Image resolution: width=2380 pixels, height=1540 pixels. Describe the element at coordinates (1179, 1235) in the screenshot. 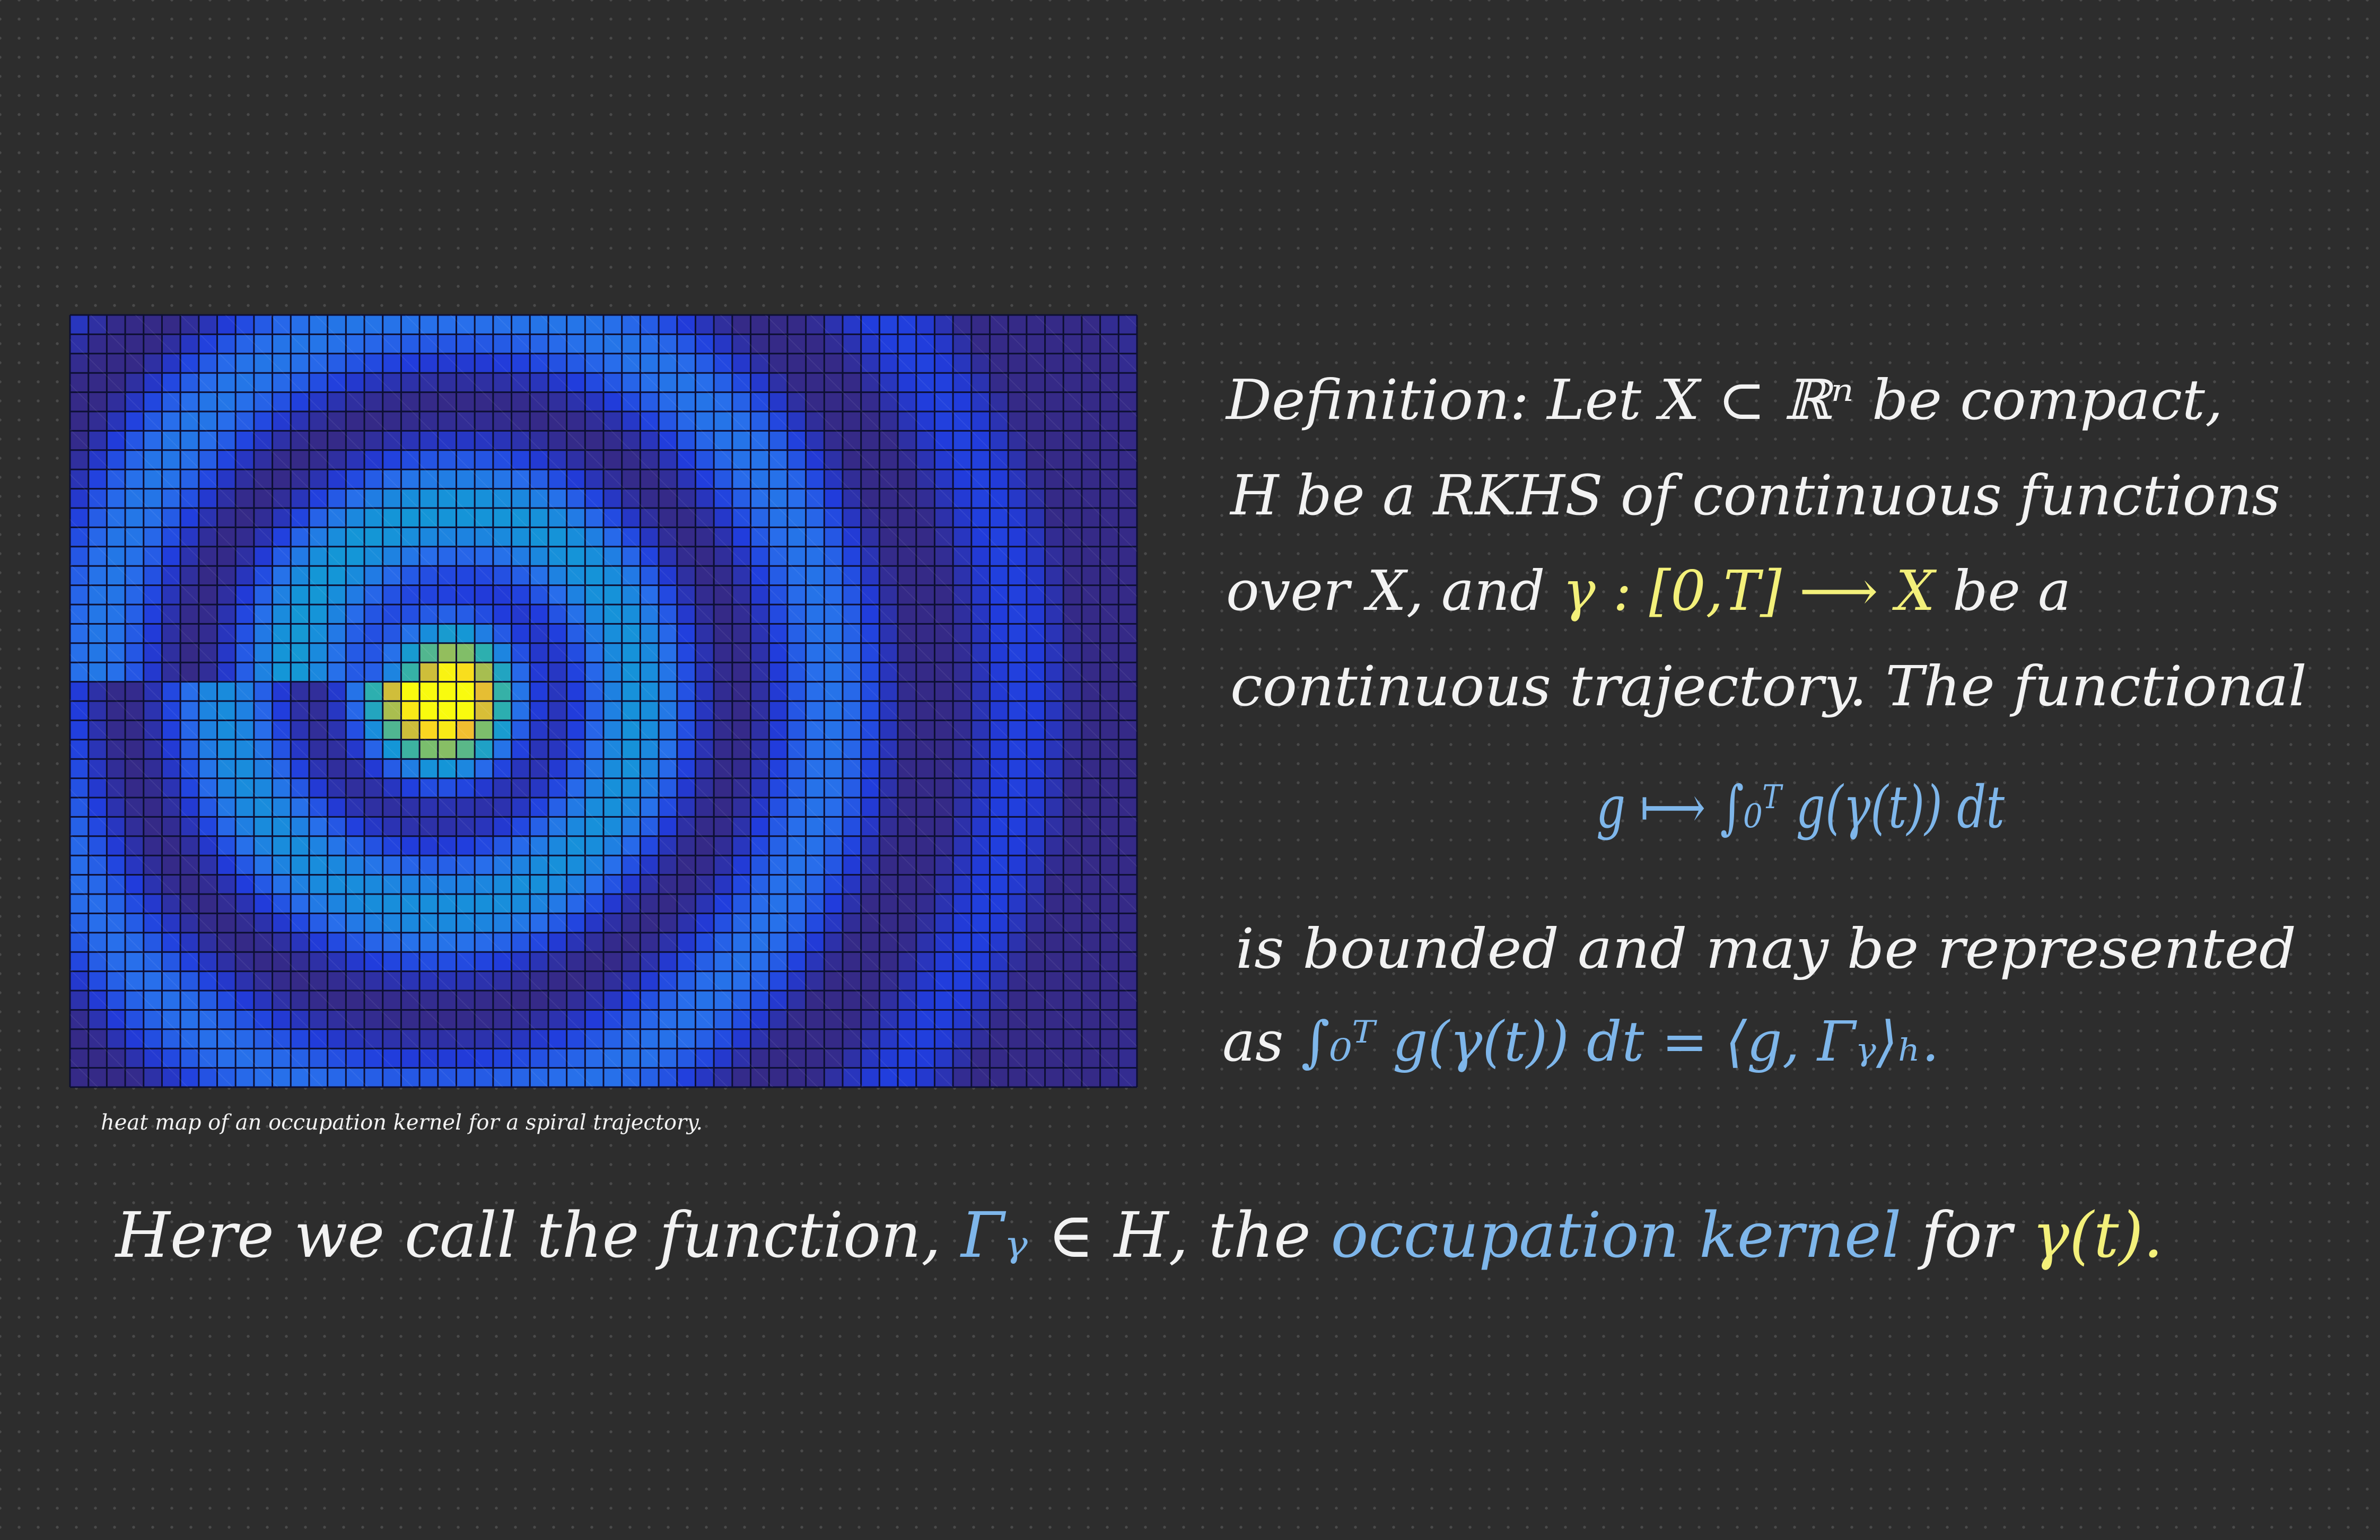

I see `conclusion-part-2: ∈ H, the` at that location.